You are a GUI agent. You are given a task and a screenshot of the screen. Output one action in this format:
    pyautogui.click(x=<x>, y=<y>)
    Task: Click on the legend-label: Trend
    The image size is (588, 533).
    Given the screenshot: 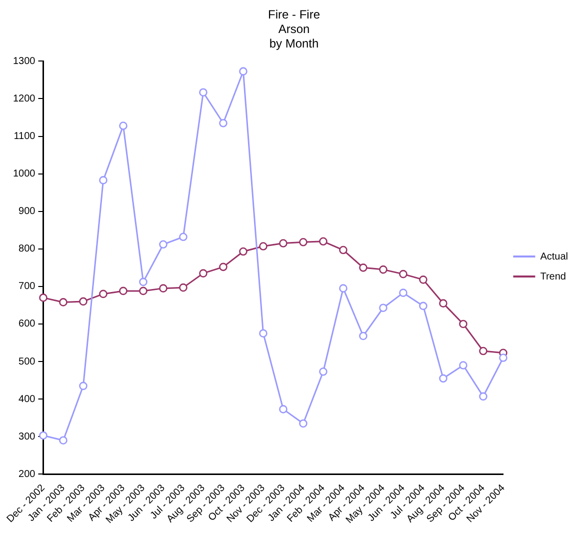 What is the action you would take?
    pyautogui.click(x=553, y=276)
    